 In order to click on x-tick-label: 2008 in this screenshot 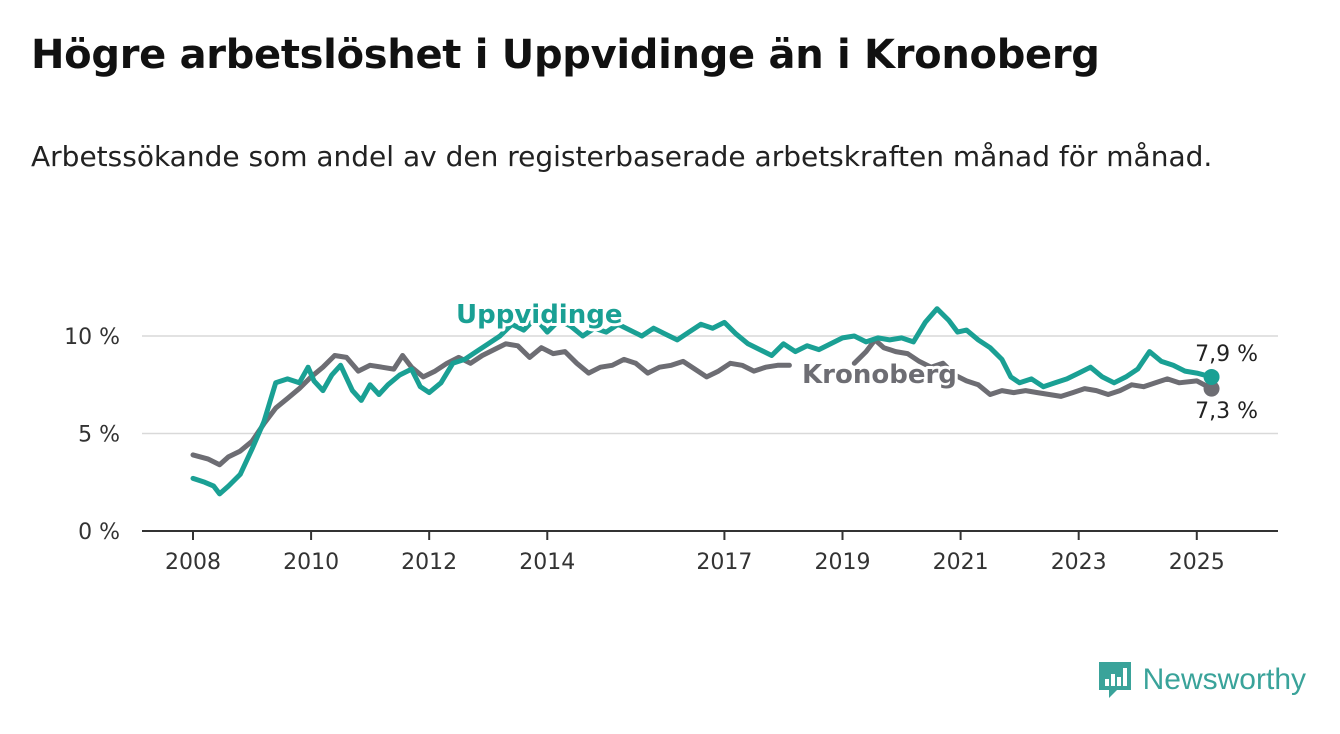, I will do `click(193, 562)`.